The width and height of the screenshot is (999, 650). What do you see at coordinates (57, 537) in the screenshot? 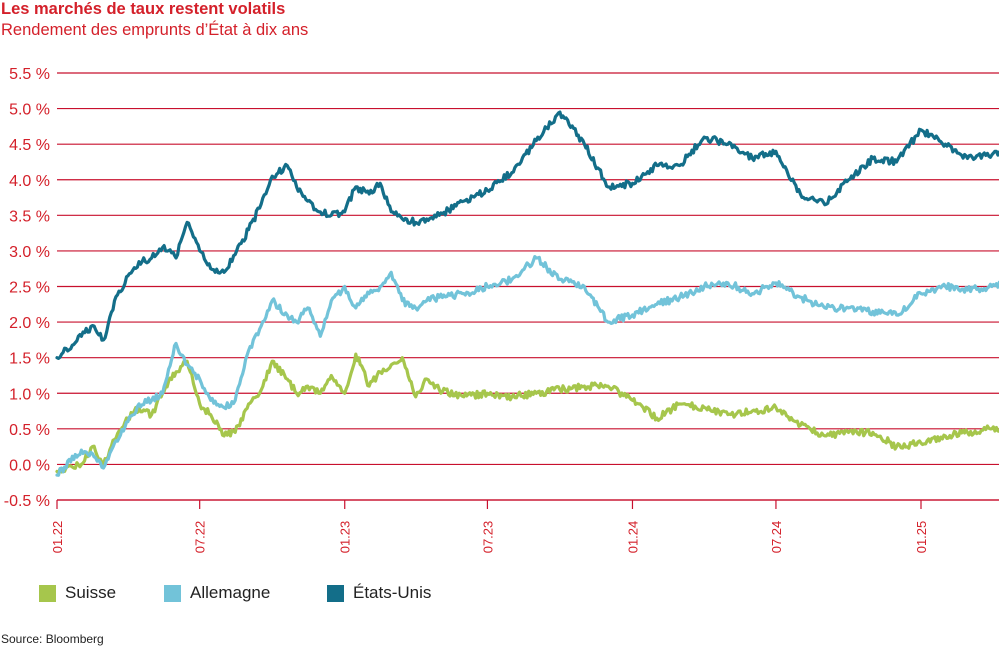
I see `x-tick-label: 01.22` at bounding box center [57, 537].